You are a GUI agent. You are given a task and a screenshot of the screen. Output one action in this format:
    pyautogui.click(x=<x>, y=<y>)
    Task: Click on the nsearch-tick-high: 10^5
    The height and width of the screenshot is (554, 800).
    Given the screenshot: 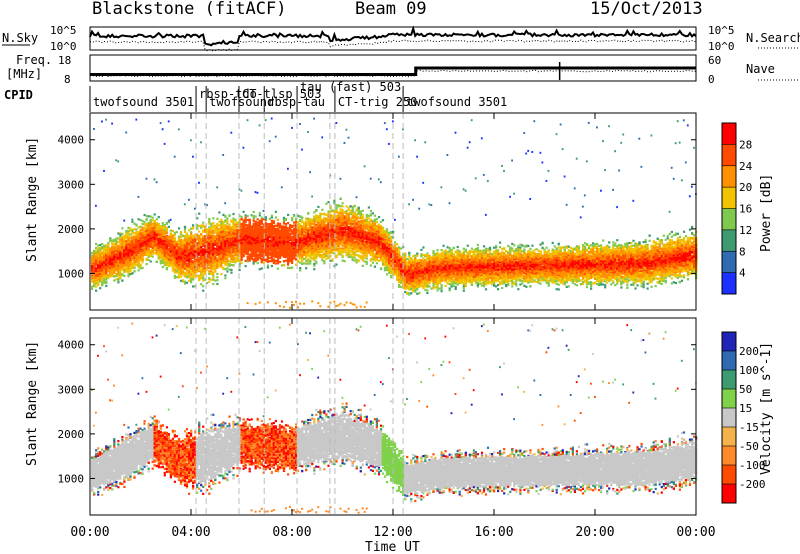 What is the action you would take?
    pyautogui.click(x=721, y=30)
    